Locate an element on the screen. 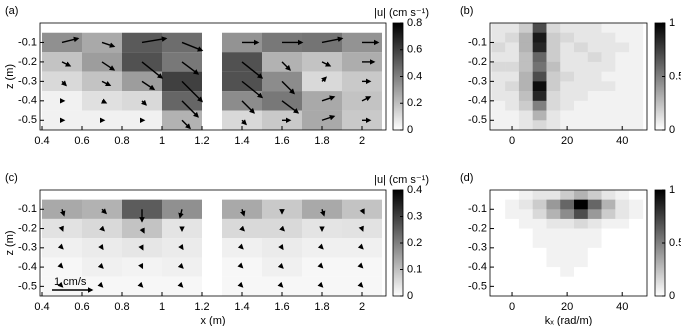 This screenshot has height=326, width=681. x-tick-label: 0.6 is located at coordinates (81, 141).